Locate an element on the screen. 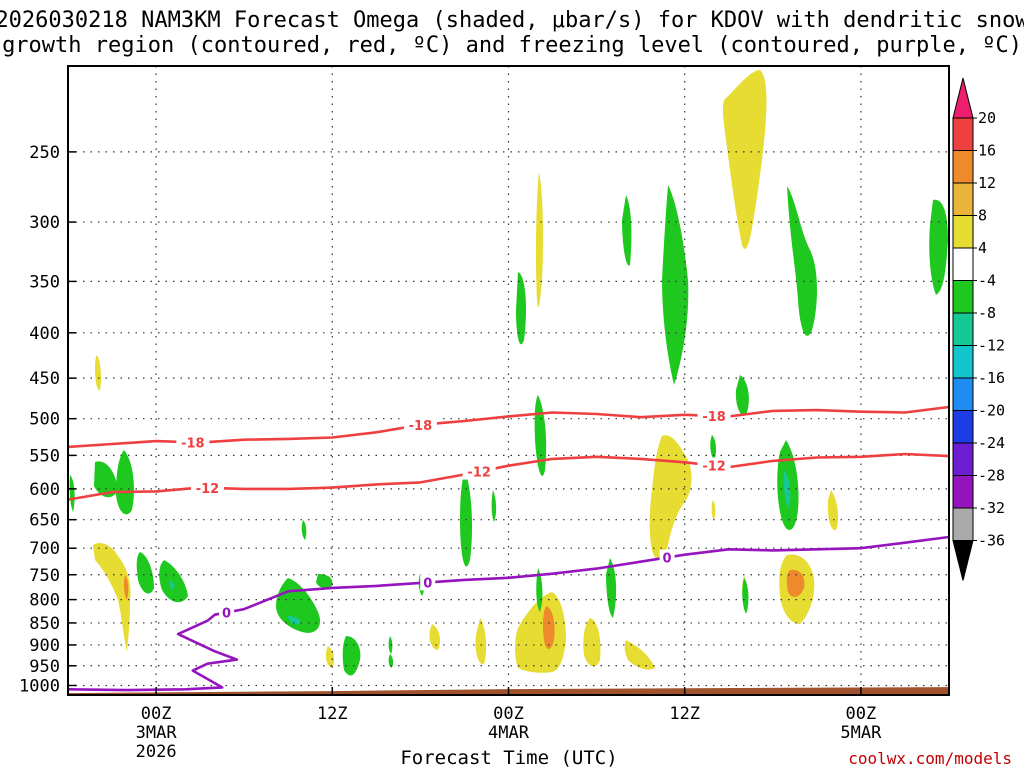 Image resolution: width=1024 pixels, height=768 pixels. x-tick-label: 4MAR is located at coordinates (509, 733).